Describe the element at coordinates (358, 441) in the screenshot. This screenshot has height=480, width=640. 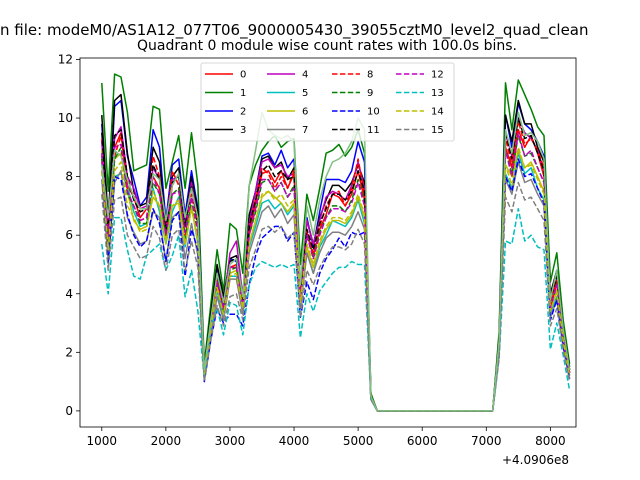
I see `x-tick-label: 5000` at that location.